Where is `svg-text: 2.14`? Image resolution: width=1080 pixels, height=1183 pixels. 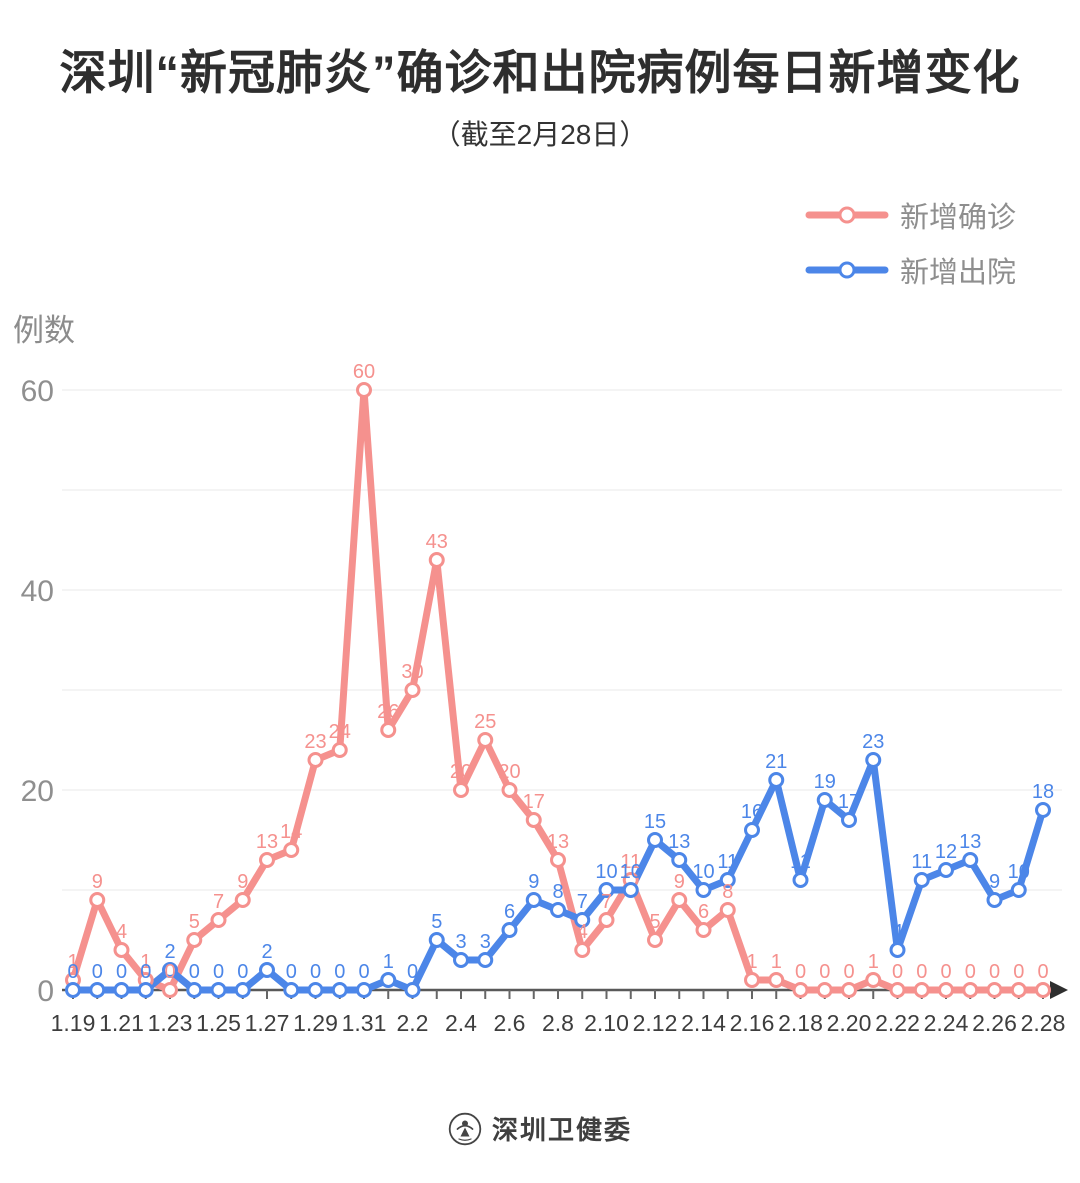 svg-text: 2.14 is located at coordinates (703, 1023).